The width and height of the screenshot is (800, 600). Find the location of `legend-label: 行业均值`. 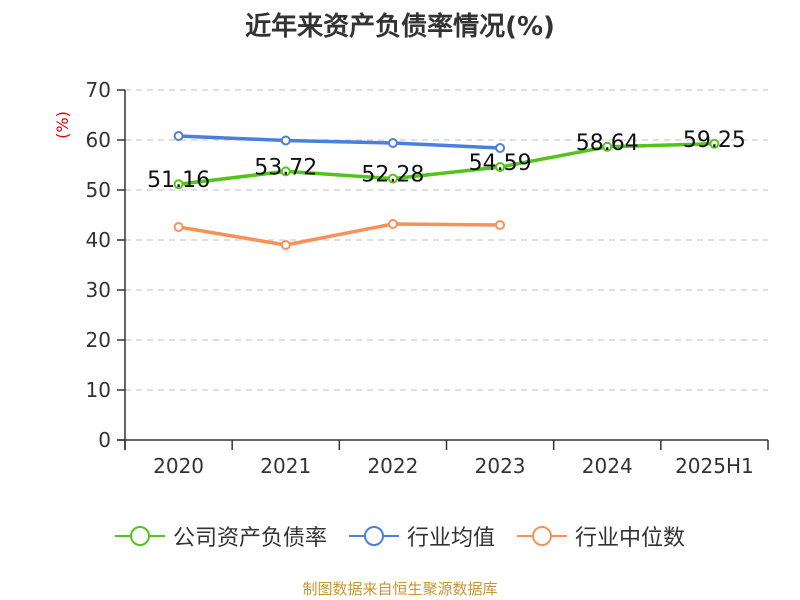

legend-label: 行业均值 is located at coordinates (450, 538).